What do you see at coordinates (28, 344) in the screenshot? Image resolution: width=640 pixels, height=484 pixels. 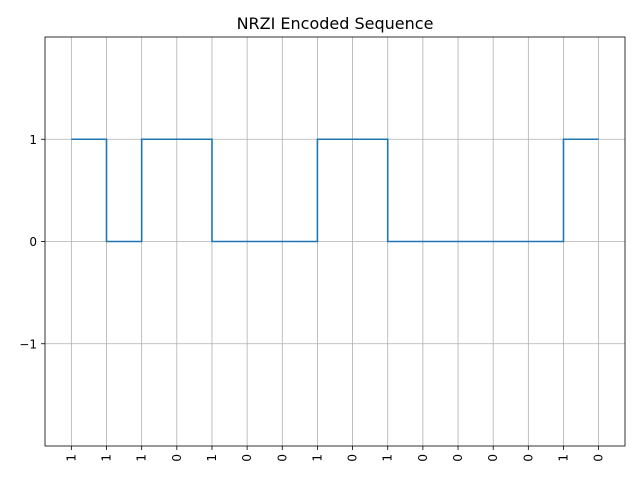 I see `y-tick-label: −1` at bounding box center [28, 344].